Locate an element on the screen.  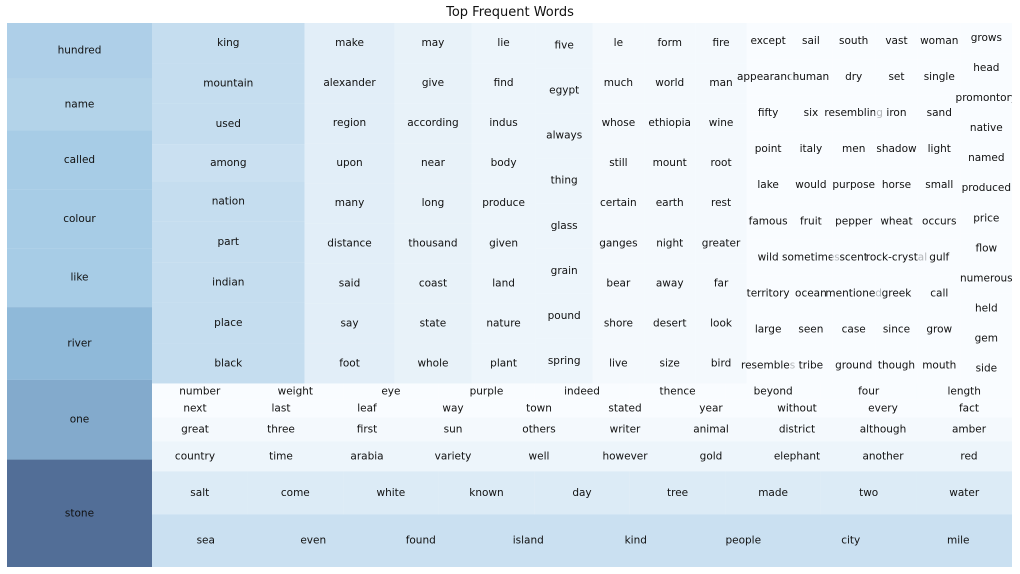
cell-small: small is located at coordinates (939, 185).